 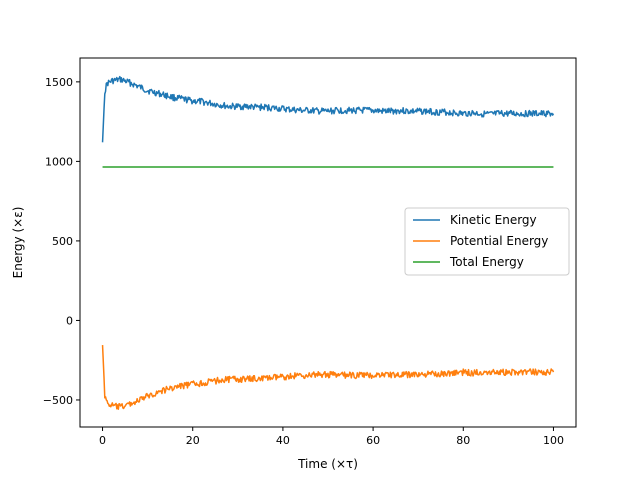 I want to click on x-axis-ticks: 0 20 40 60 80 100, so click(x=331, y=437).